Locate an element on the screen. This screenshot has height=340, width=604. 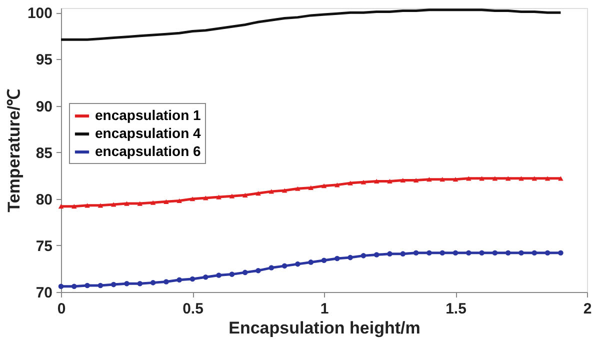
line-series is located at coordinates (311, 24).